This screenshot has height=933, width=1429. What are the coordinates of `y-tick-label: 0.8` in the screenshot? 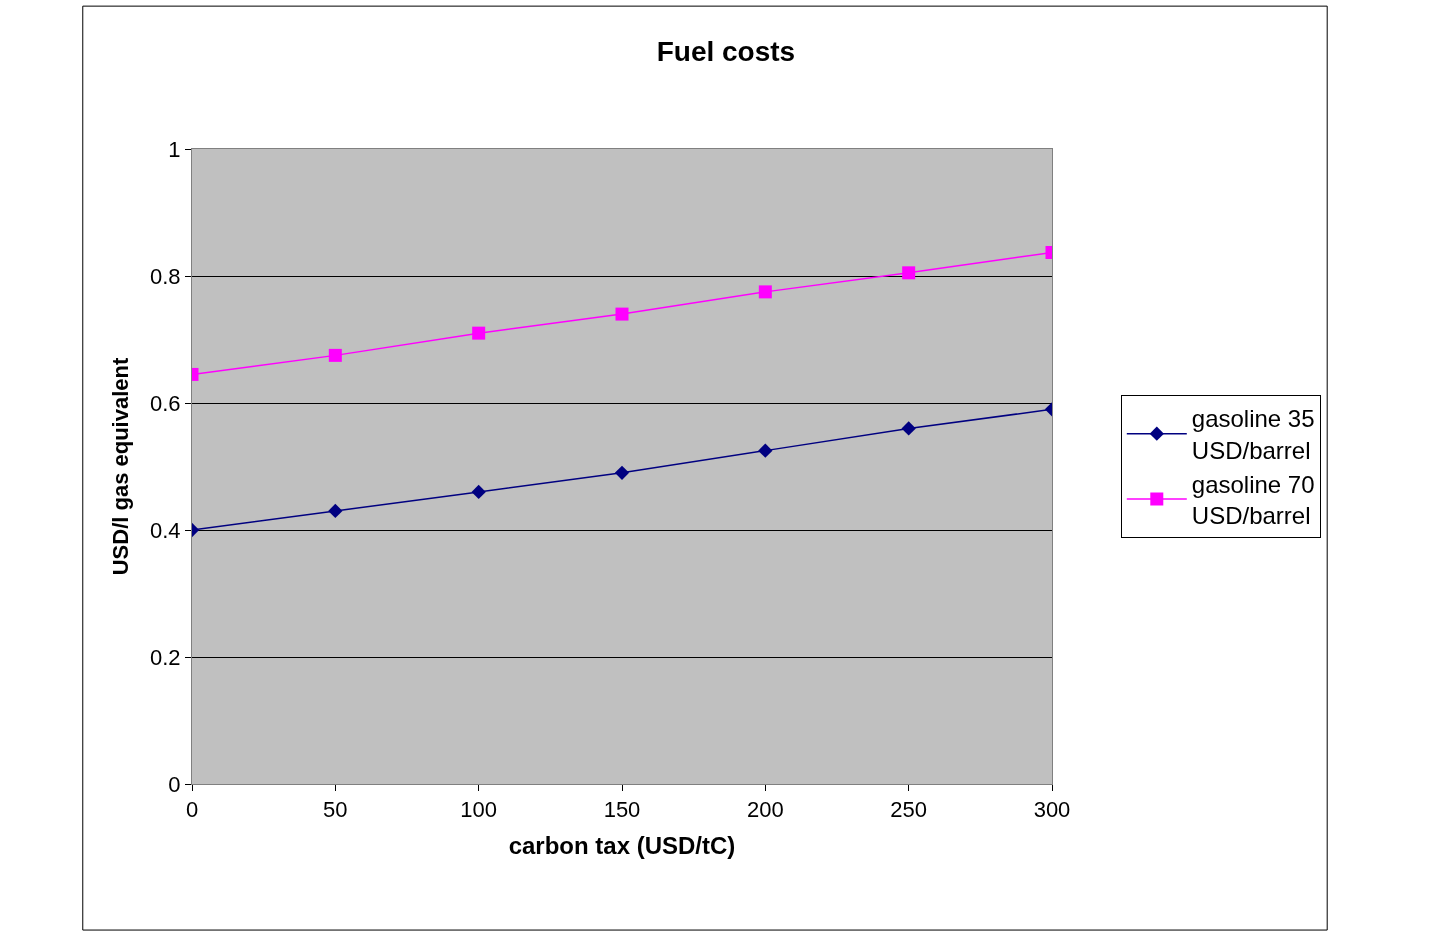 It's located at (165, 276).